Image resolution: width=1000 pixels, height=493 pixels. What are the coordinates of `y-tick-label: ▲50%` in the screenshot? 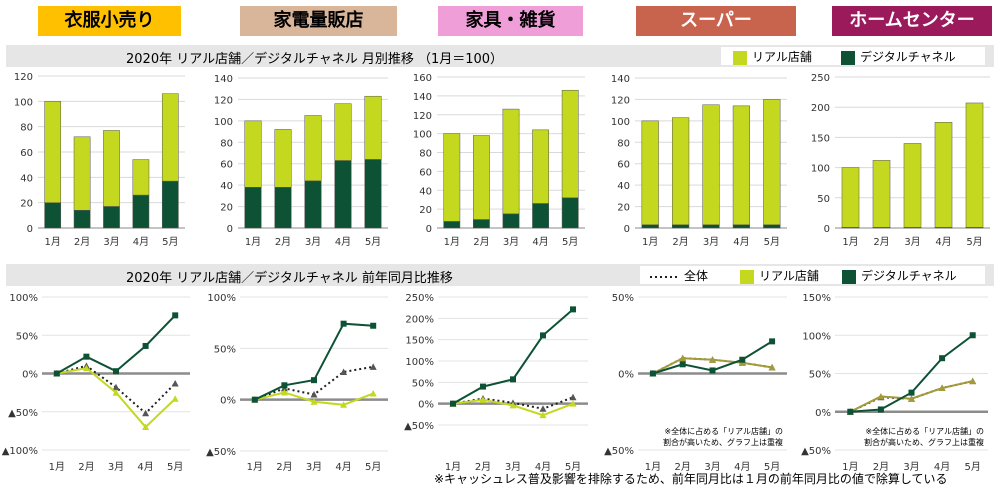 It's located at (419, 426).